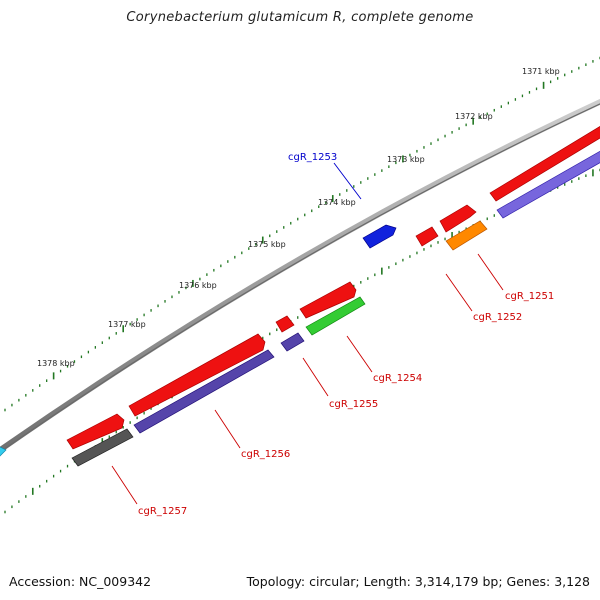 The image size is (600, 600). Describe the element at coordinates (406, 159) in the screenshot. I see `scale-label: 1373 kbp` at that location.